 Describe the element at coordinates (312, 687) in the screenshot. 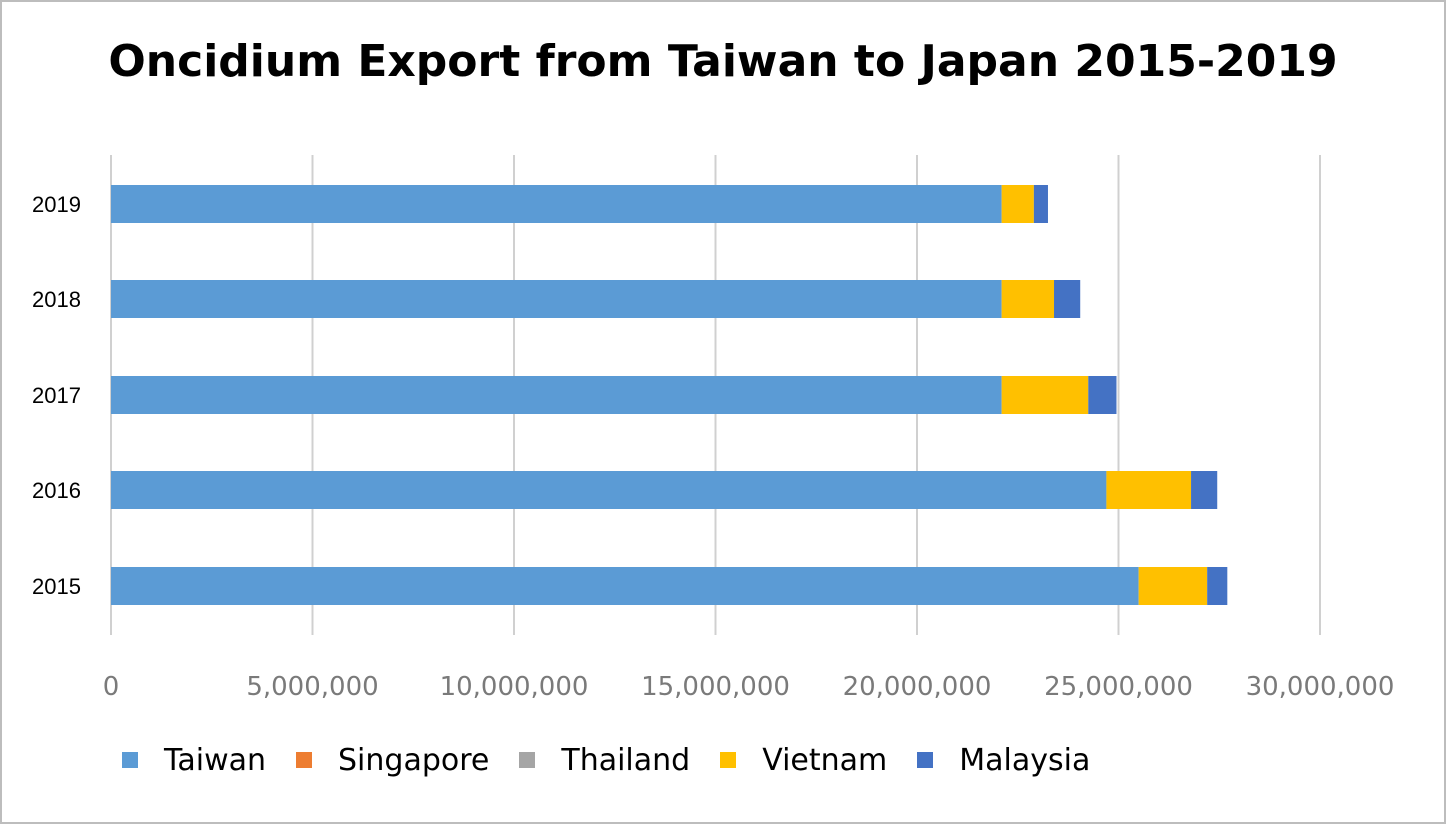

I see `x-tick-label: 5,000,000` at that location.